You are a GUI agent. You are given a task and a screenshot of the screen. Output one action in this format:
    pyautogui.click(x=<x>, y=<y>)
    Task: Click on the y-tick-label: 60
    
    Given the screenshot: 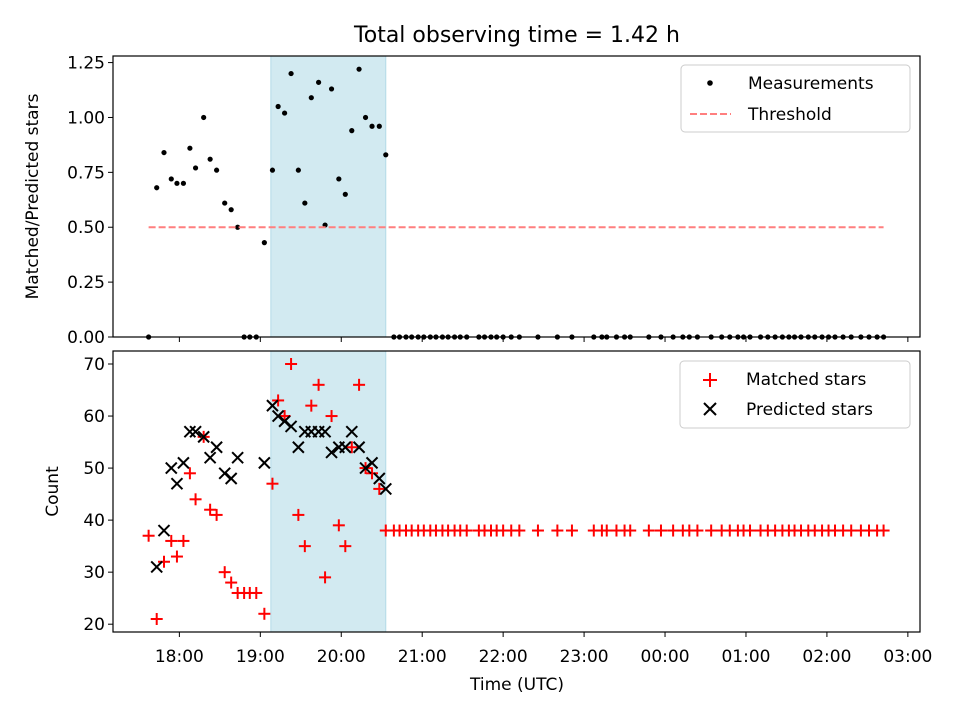 What is the action you would take?
    pyautogui.click(x=94, y=417)
    